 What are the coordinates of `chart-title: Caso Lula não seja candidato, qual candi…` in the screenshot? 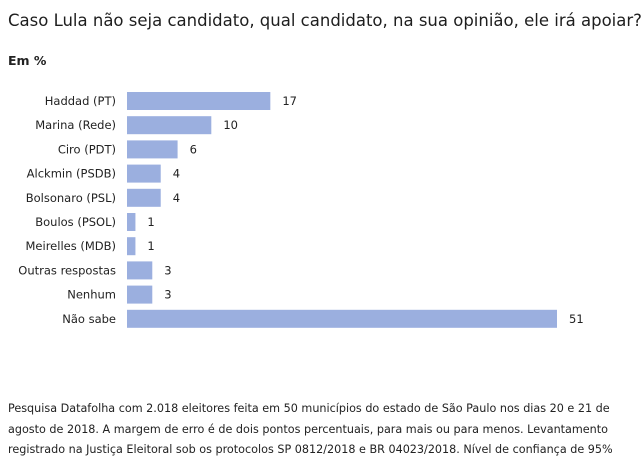 It's located at (325, 20).